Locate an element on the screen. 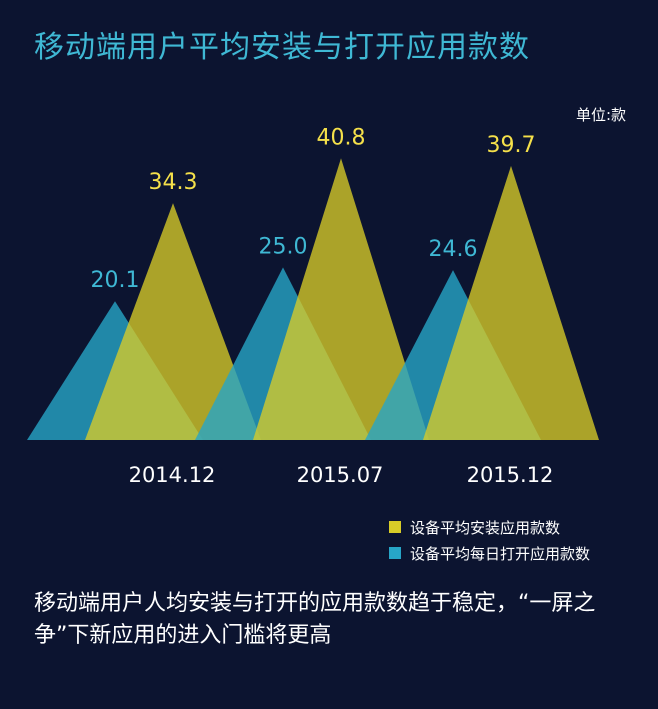 The height and width of the screenshot is (709, 658). value-label-opened-2015.12: 24.6 is located at coordinates (453, 249).